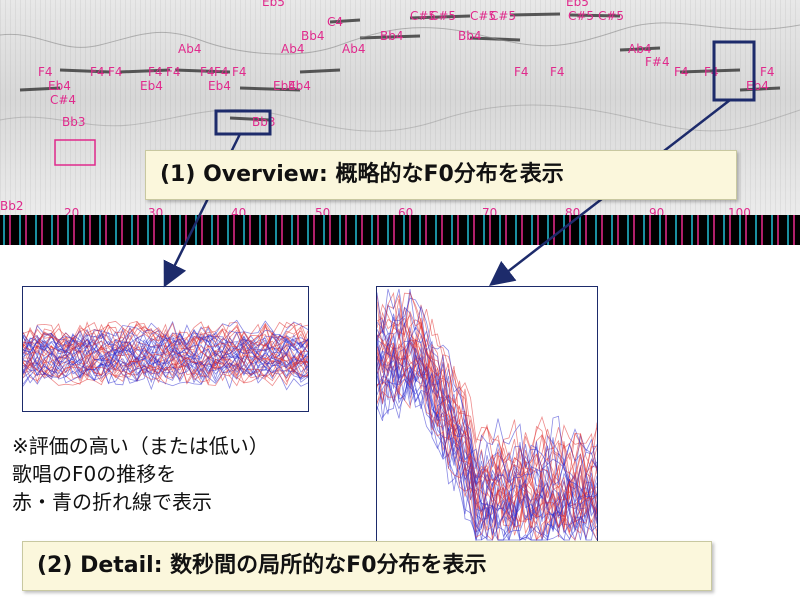  Describe the element at coordinates (11, 206) in the screenshot. I see `note-label: Bb2` at that location.